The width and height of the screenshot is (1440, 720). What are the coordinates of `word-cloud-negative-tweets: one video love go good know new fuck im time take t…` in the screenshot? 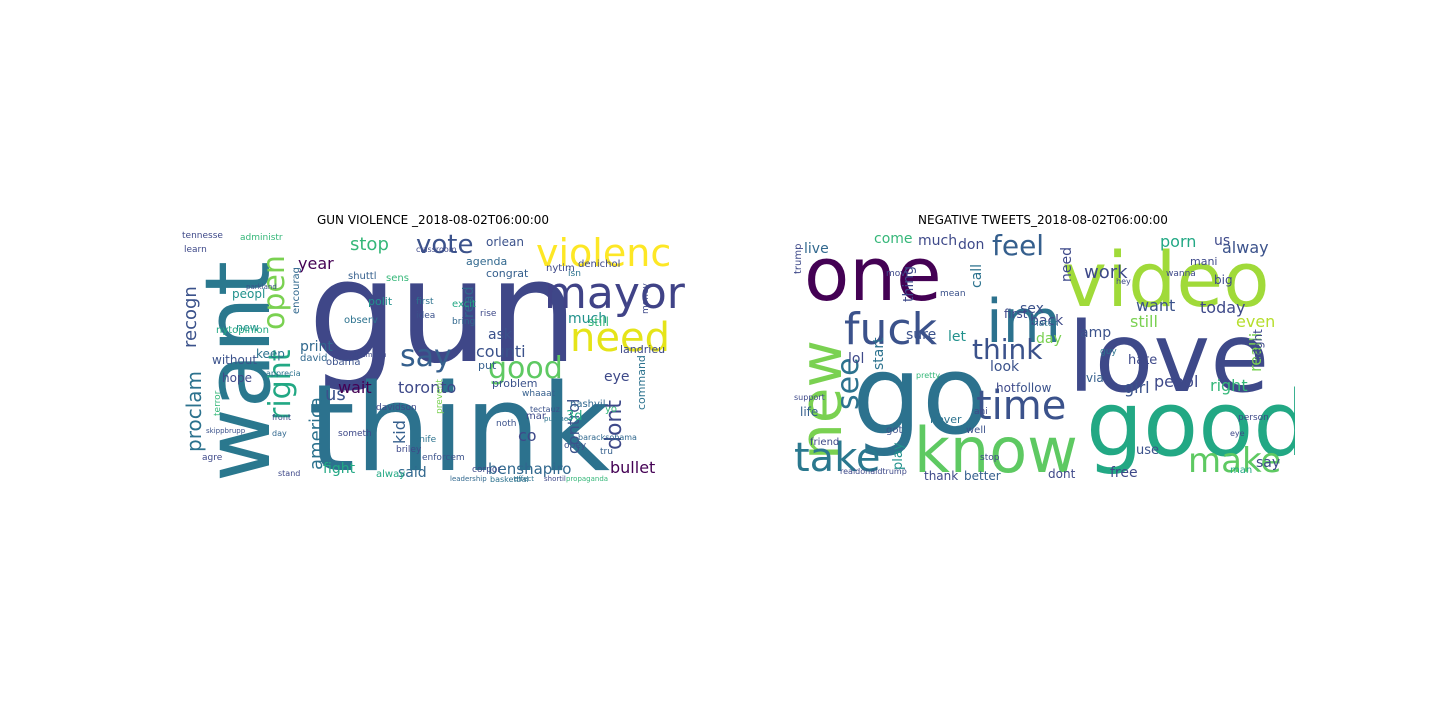 It's located at (1042, 356).